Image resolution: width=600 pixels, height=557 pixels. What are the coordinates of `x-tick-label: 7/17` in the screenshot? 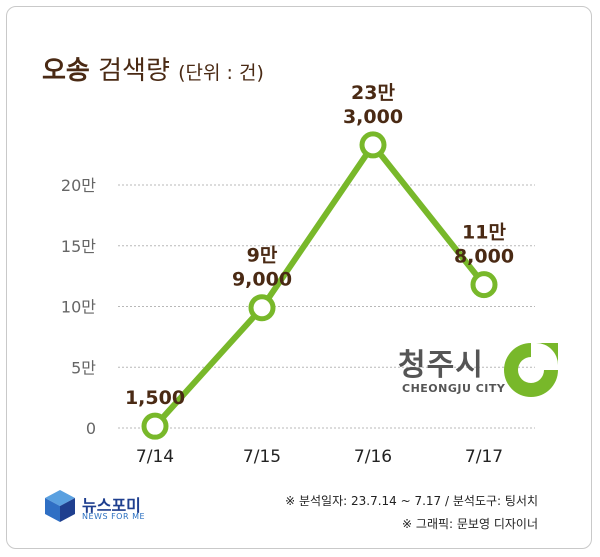 It's located at (484, 457).